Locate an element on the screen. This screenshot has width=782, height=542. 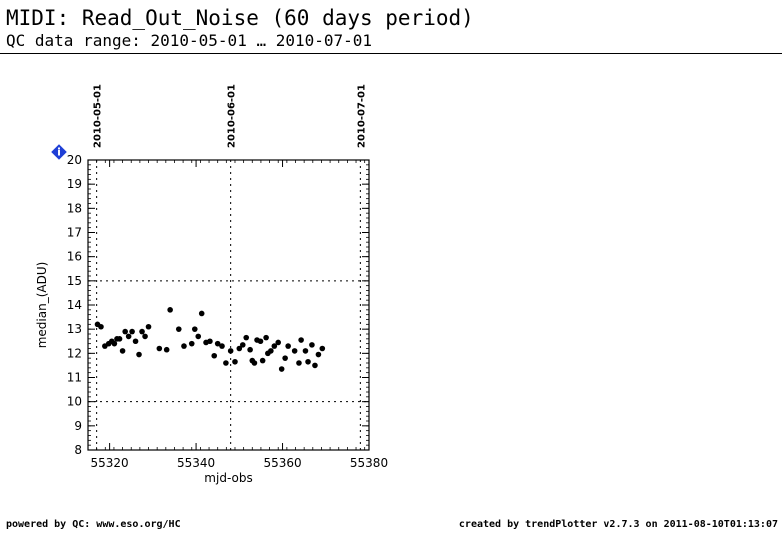
y-tick-label: 14 is located at coordinates (74, 305).